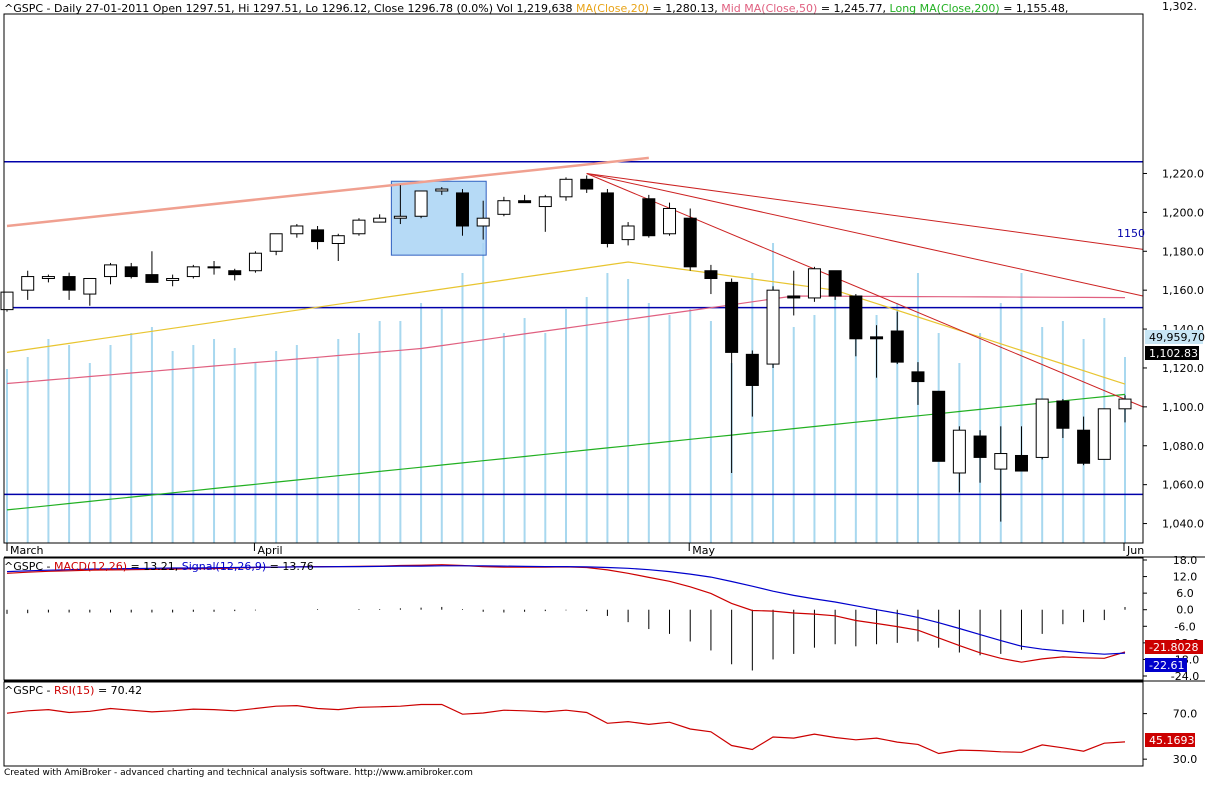  I want to click on ma20-legend: MA(Close,20), so click(612, 8).